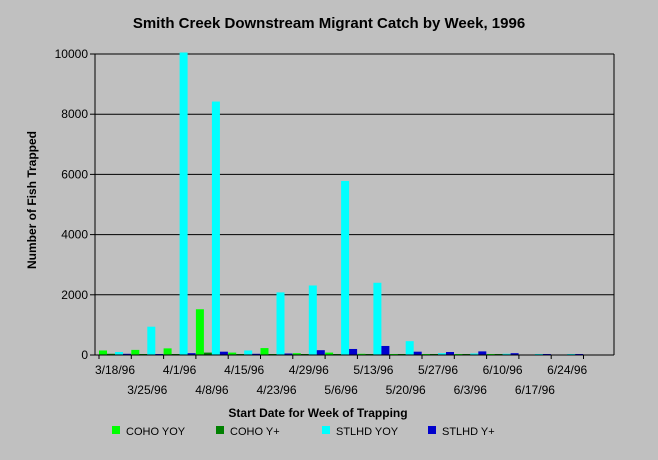  I want to click on y-tick-label: 10000, so click(72, 54).